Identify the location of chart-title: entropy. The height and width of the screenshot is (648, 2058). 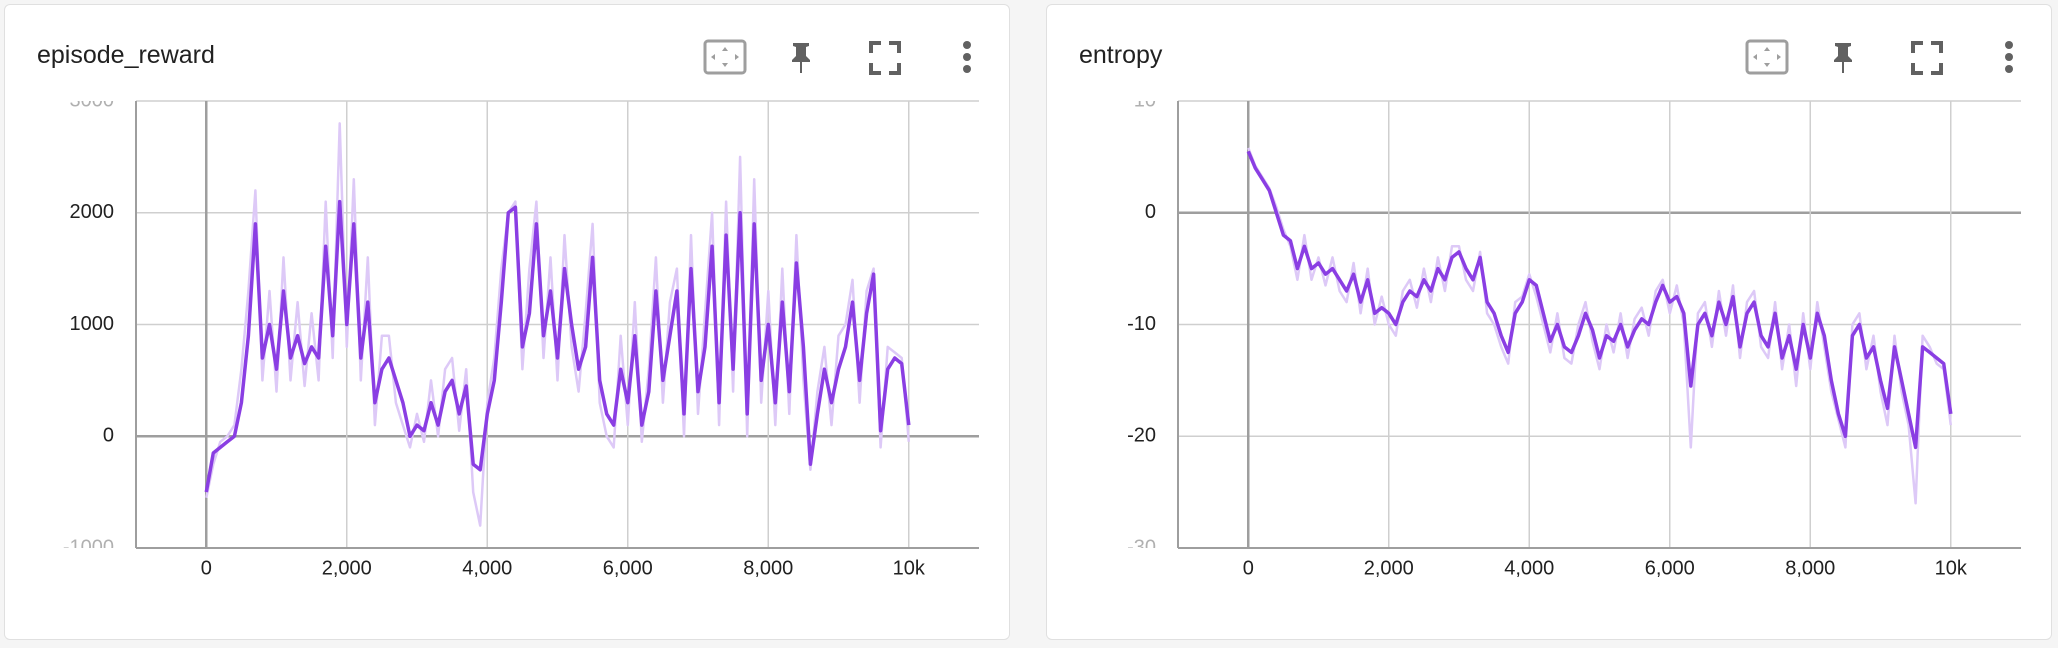
(1121, 55).